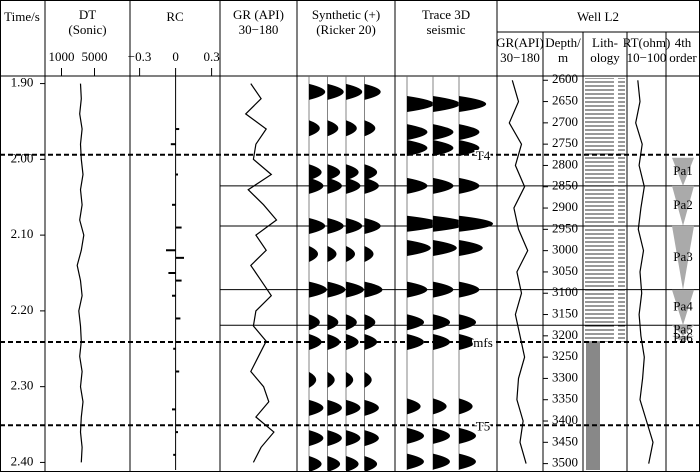  What do you see at coordinates (565, 185) in the screenshot?
I see `depth-label: 2850` at bounding box center [565, 185].